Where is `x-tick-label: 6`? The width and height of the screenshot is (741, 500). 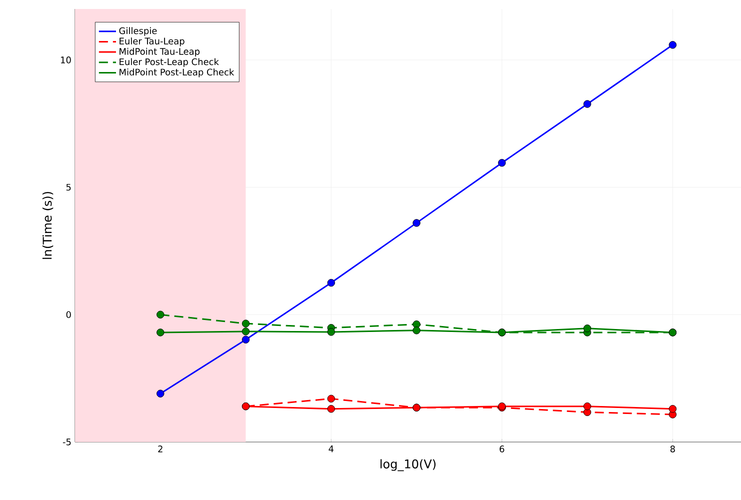
x-tick-label: 6 is located at coordinates (502, 449).